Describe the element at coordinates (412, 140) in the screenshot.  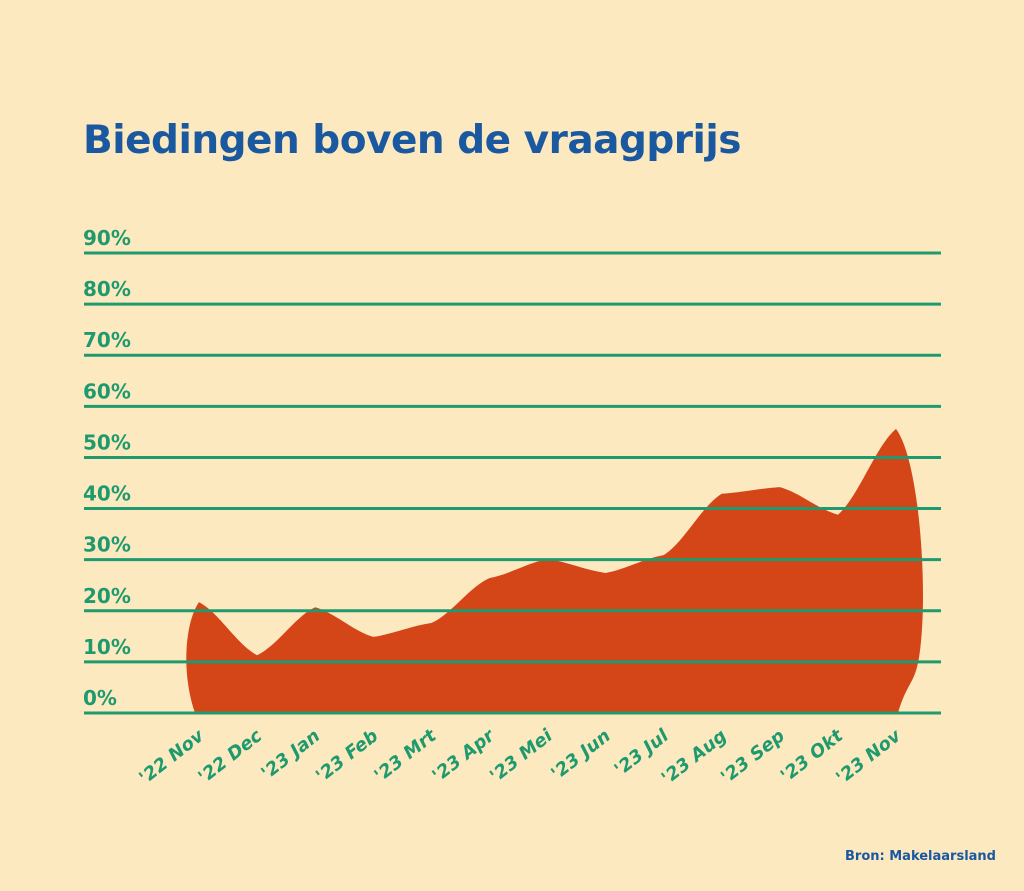
I see `chart-title: Biedingen boven de vraagprijs` at that location.